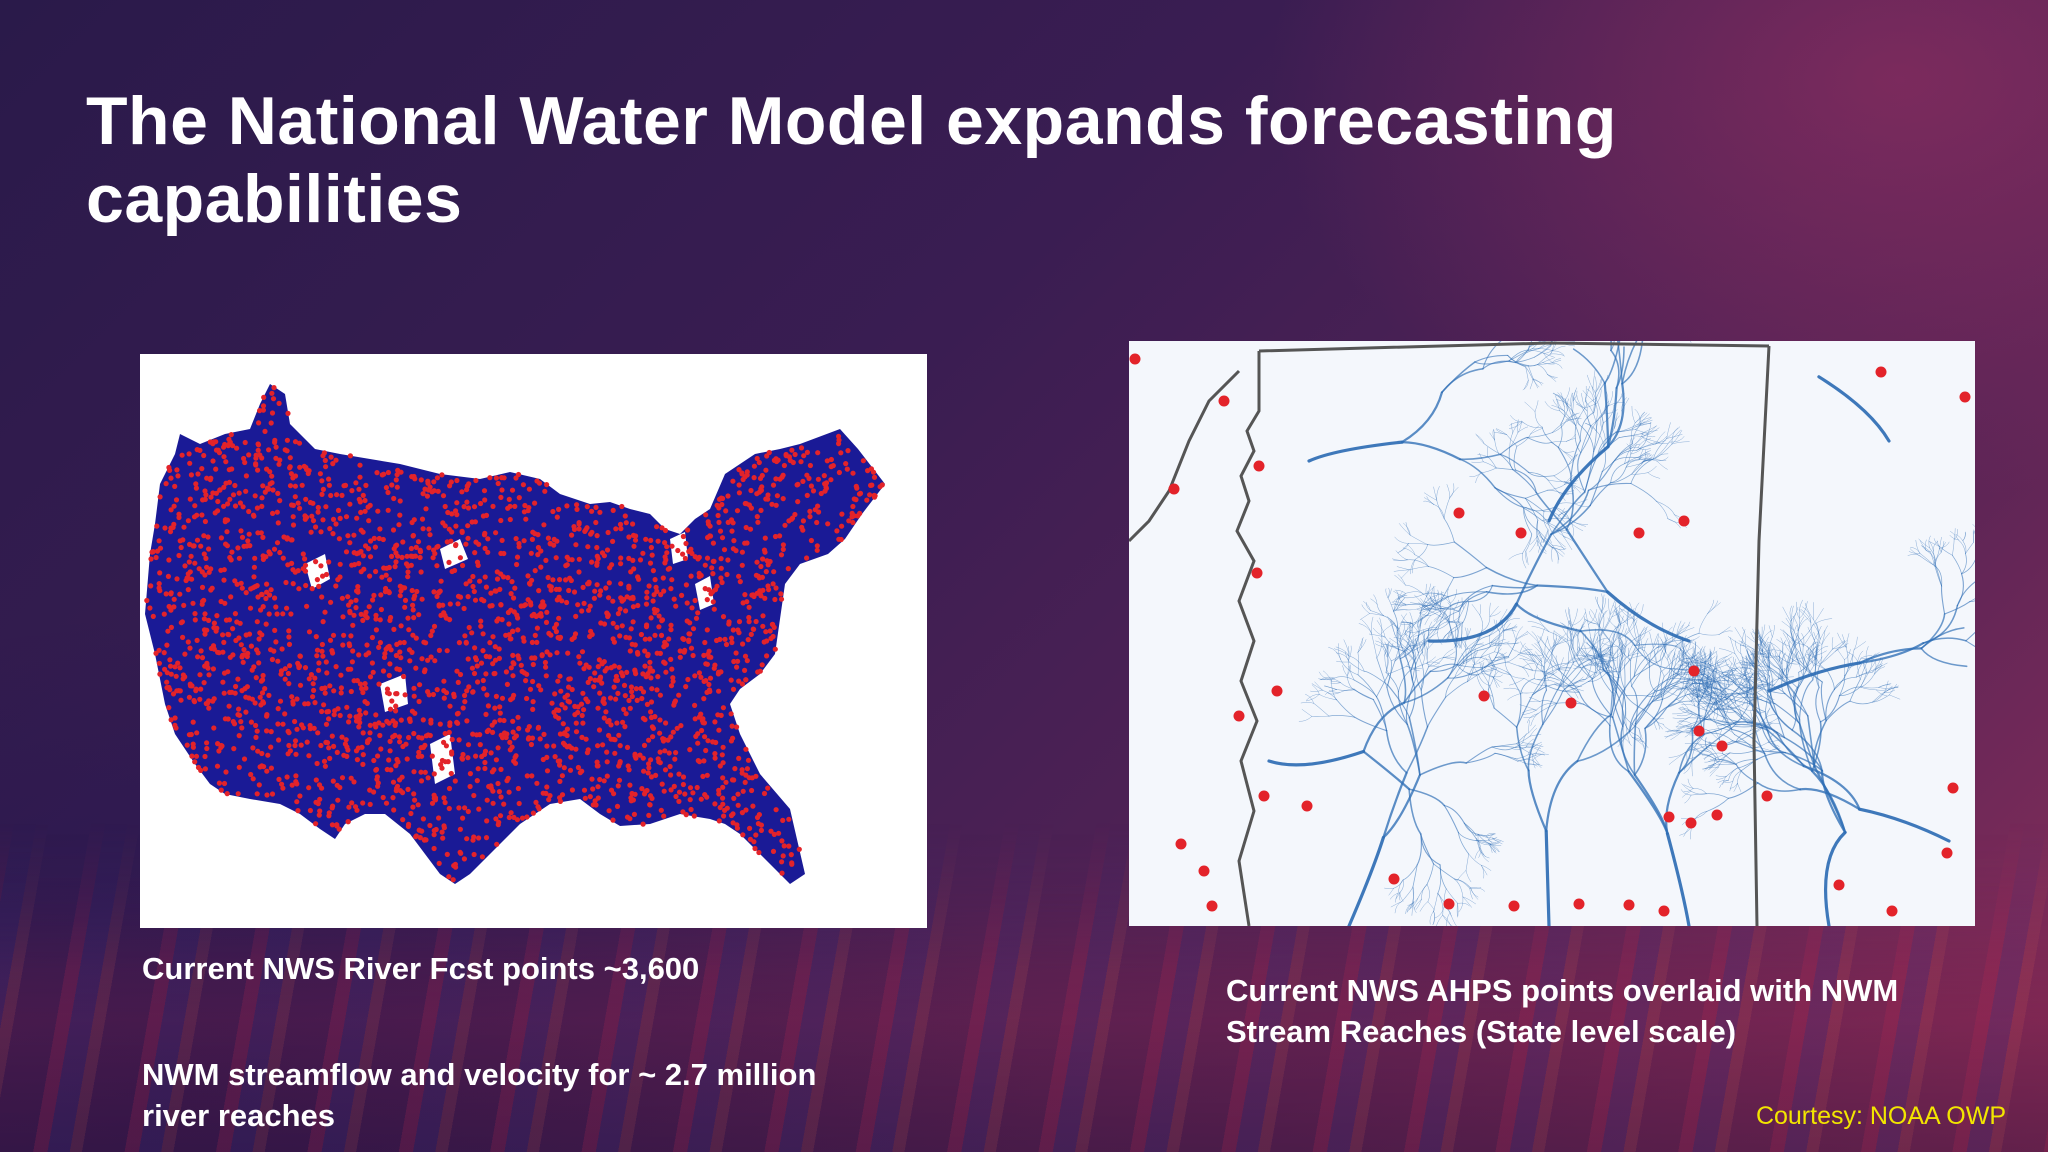  I want to click on courtesy-credit: Courtesy: NOAA OWP, so click(1880, 1116).